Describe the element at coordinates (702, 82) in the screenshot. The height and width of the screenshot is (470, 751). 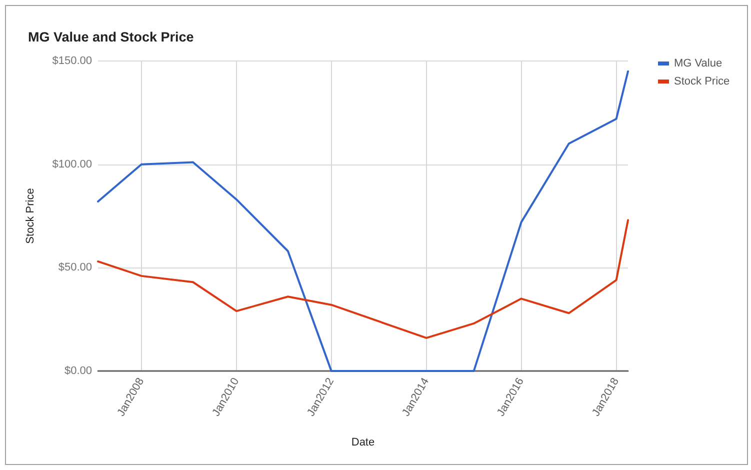
I see `legend-label: Stock Price` at that location.